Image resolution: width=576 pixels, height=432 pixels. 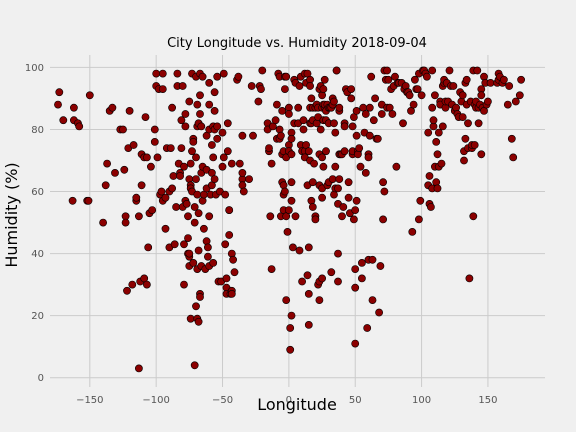 What do you see at coordinates (37, 192) in the screenshot?
I see `y-tick-label: 60` at bounding box center [37, 192].